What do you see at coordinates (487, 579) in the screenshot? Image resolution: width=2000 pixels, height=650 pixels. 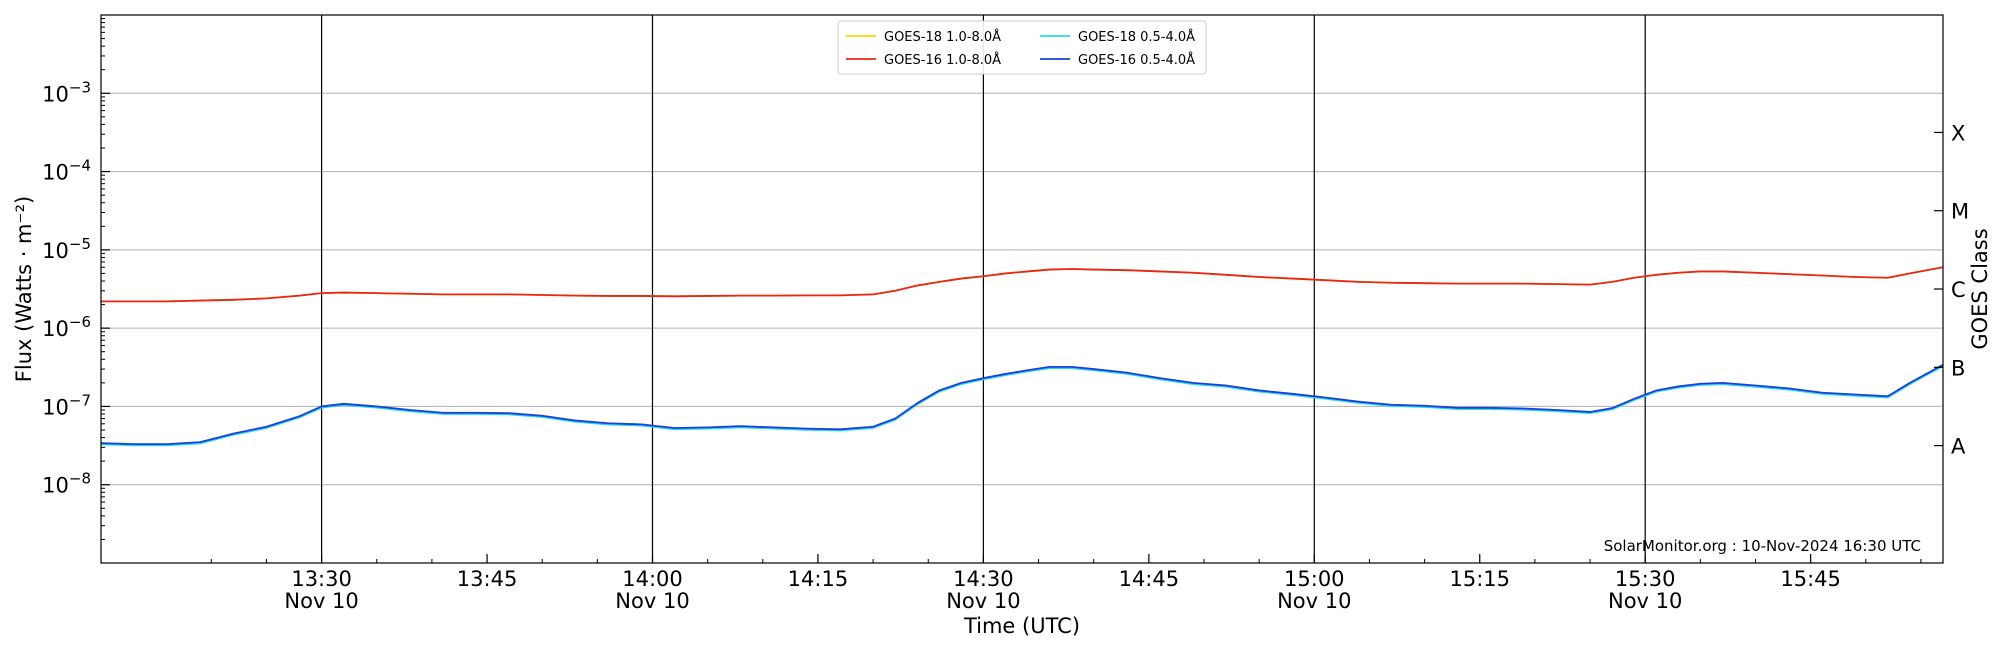 I see `x-tick-label-1: 13:45` at bounding box center [487, 579].